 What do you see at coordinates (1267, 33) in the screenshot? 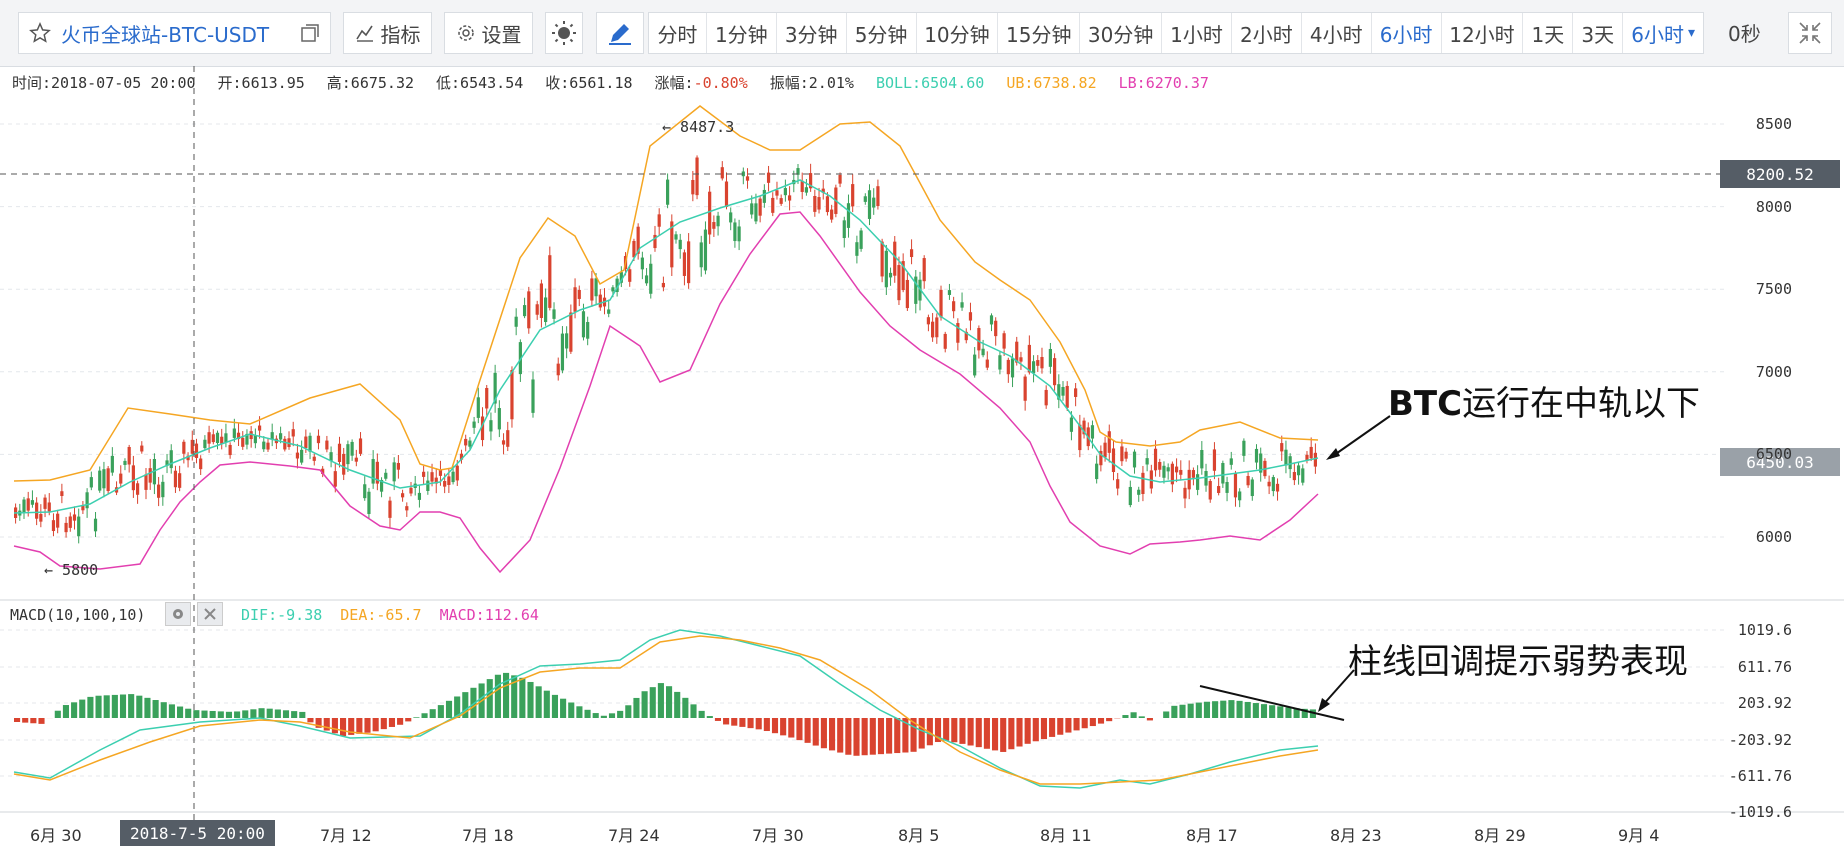
I see `period-8: 2小时` at bounding box center [1267, 33].